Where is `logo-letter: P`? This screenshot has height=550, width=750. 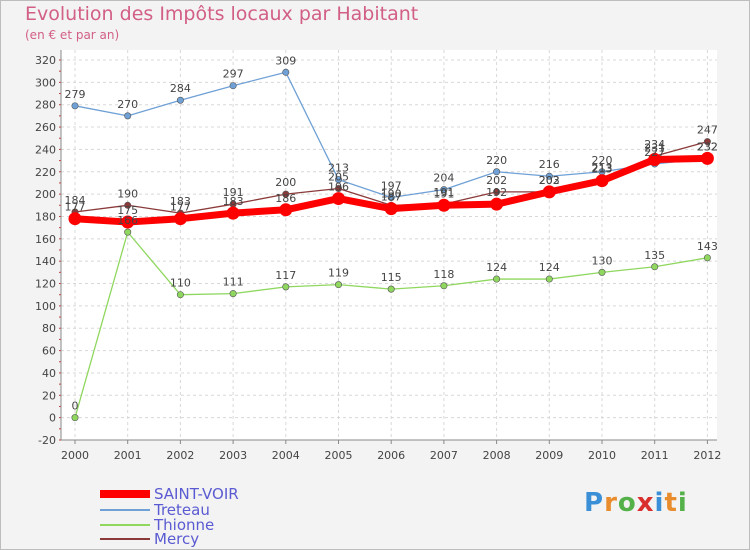 logo-letter: P is located at coordinates (594, 503).